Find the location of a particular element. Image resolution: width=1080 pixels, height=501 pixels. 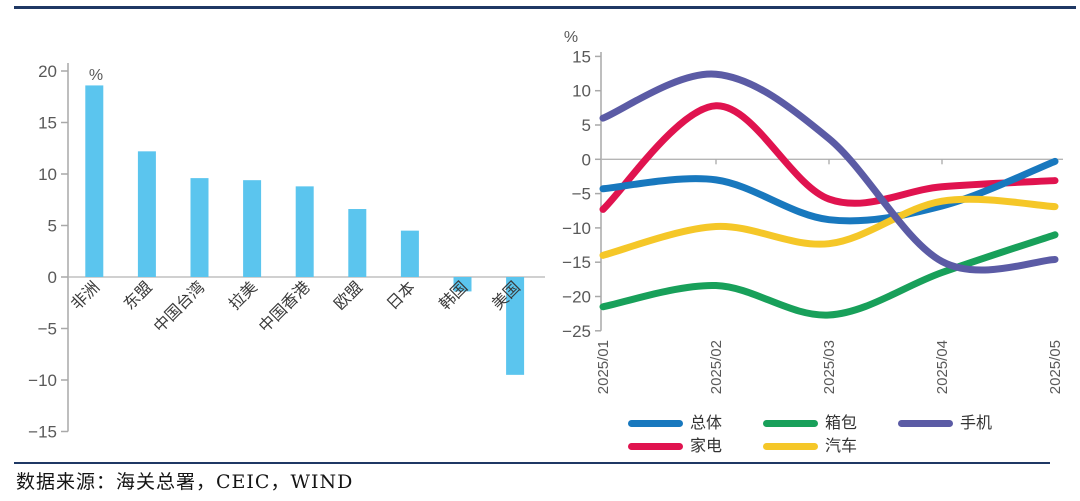

line-chart-legend: 总体家电 箱包汽车 手机 is located at coordinates (810, 434).